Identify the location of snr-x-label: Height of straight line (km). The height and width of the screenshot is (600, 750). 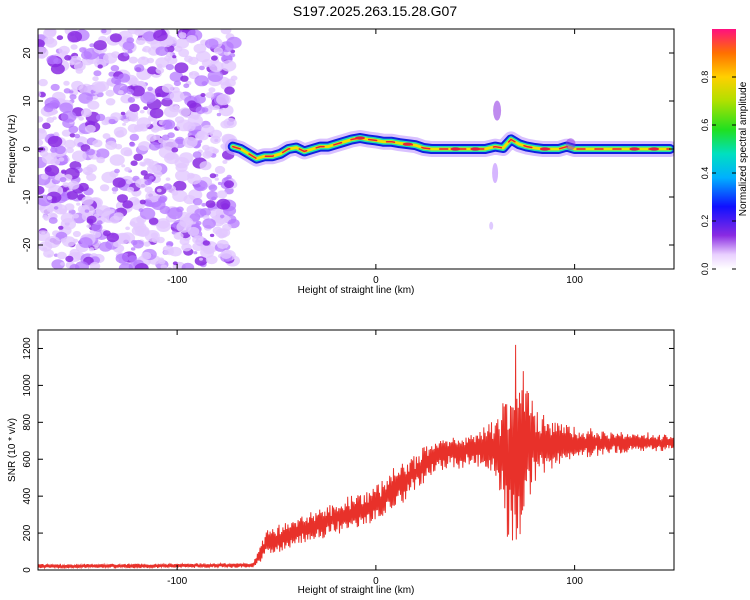
(356, 590).